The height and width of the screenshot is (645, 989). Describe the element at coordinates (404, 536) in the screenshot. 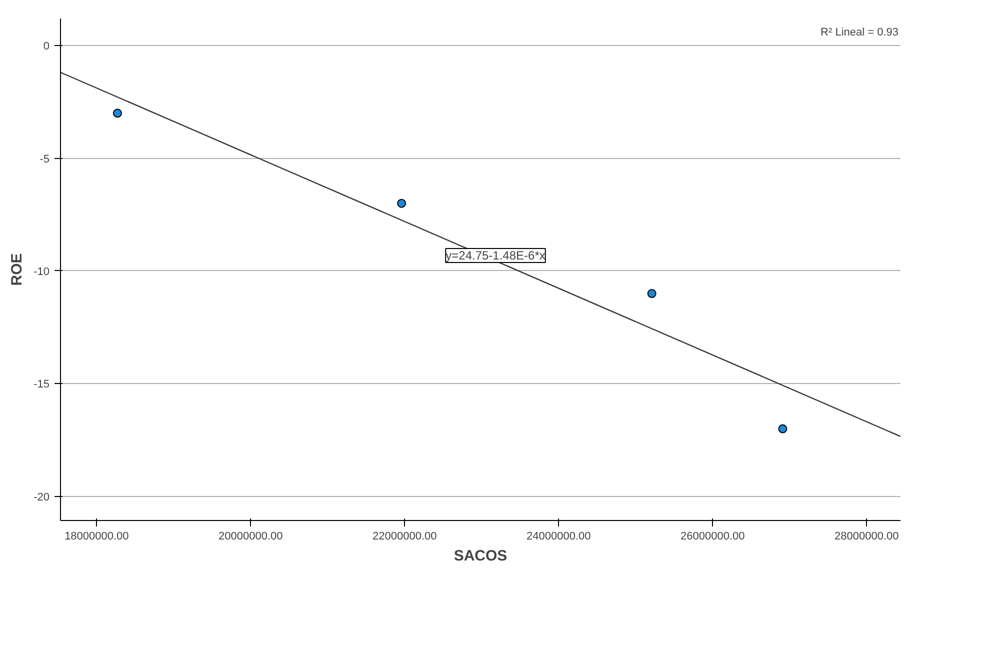

I see `x-tick-label: 22000000.00` at that location.